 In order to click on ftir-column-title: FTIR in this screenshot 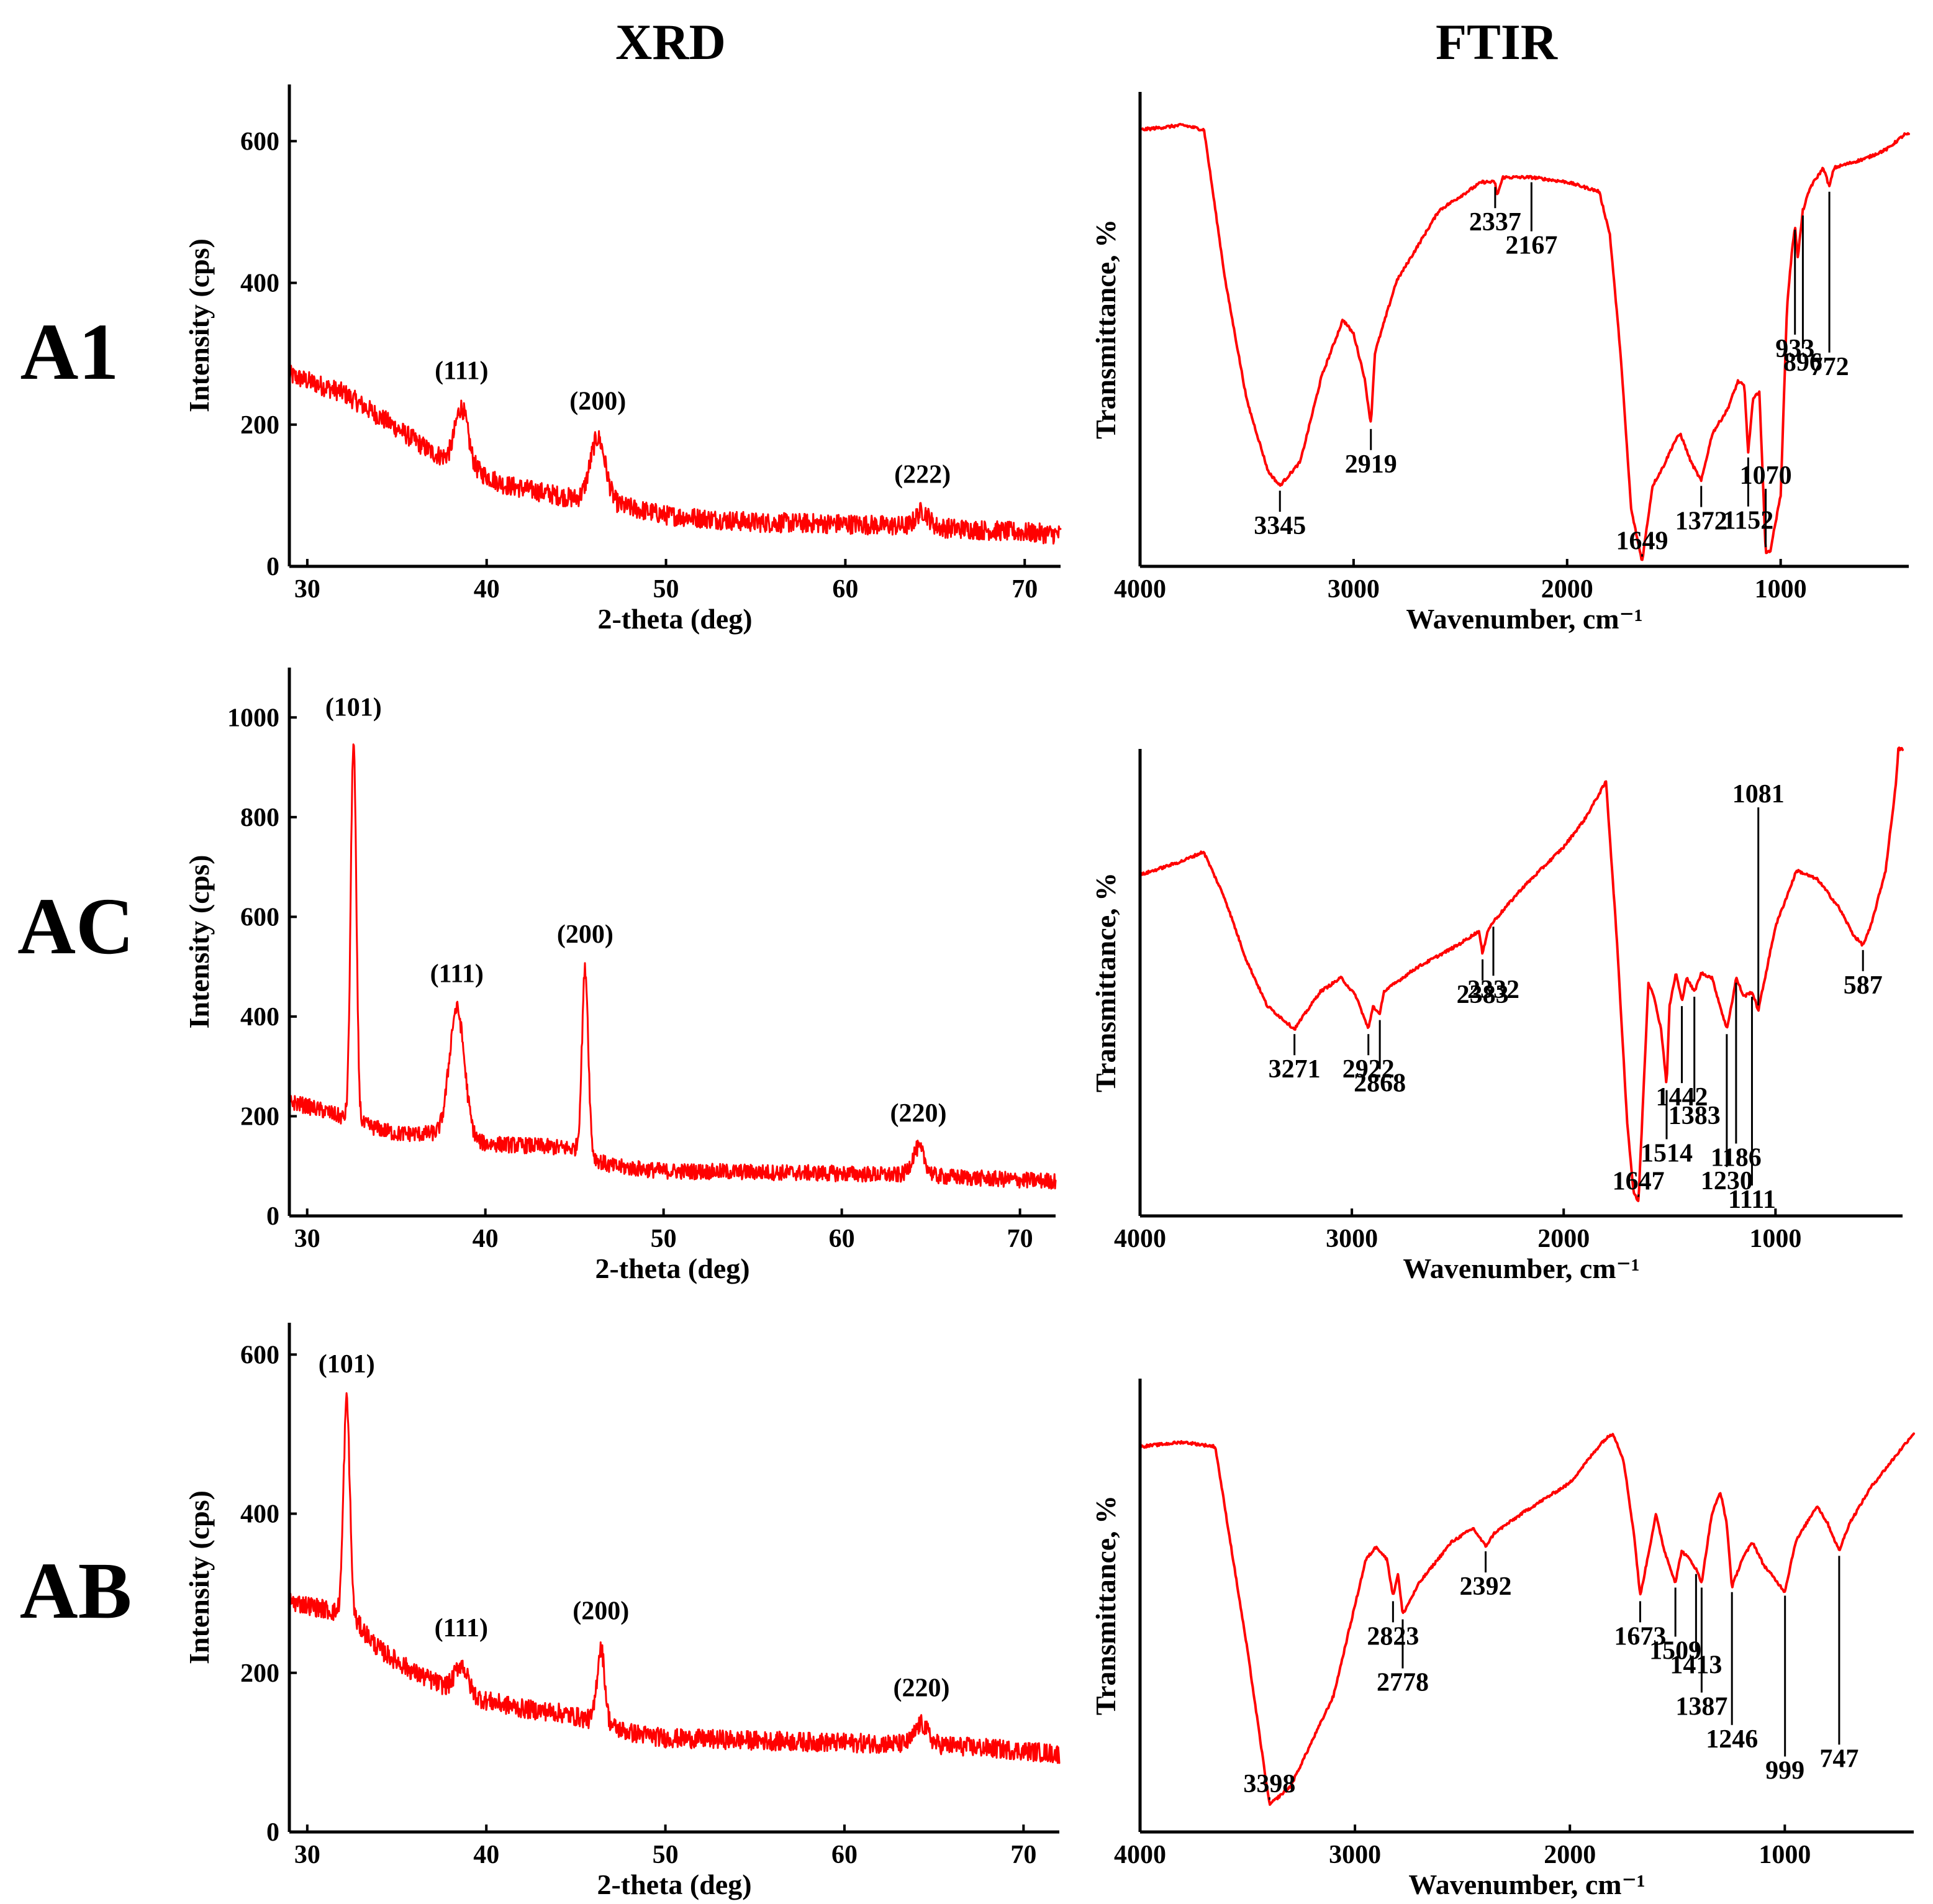, I will do `click(1497, 42)`.